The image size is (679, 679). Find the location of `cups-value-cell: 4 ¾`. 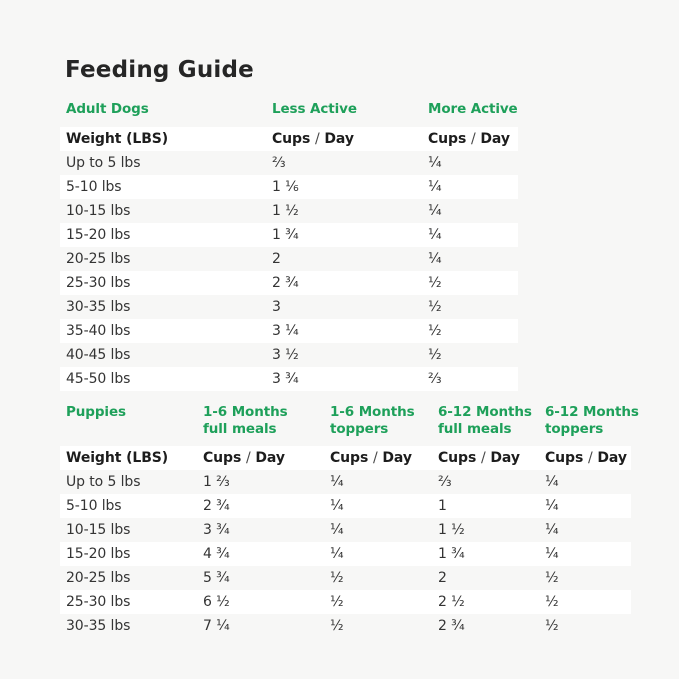

cups-value-cell: 4 ¾ is located at coordinates (216, 554).